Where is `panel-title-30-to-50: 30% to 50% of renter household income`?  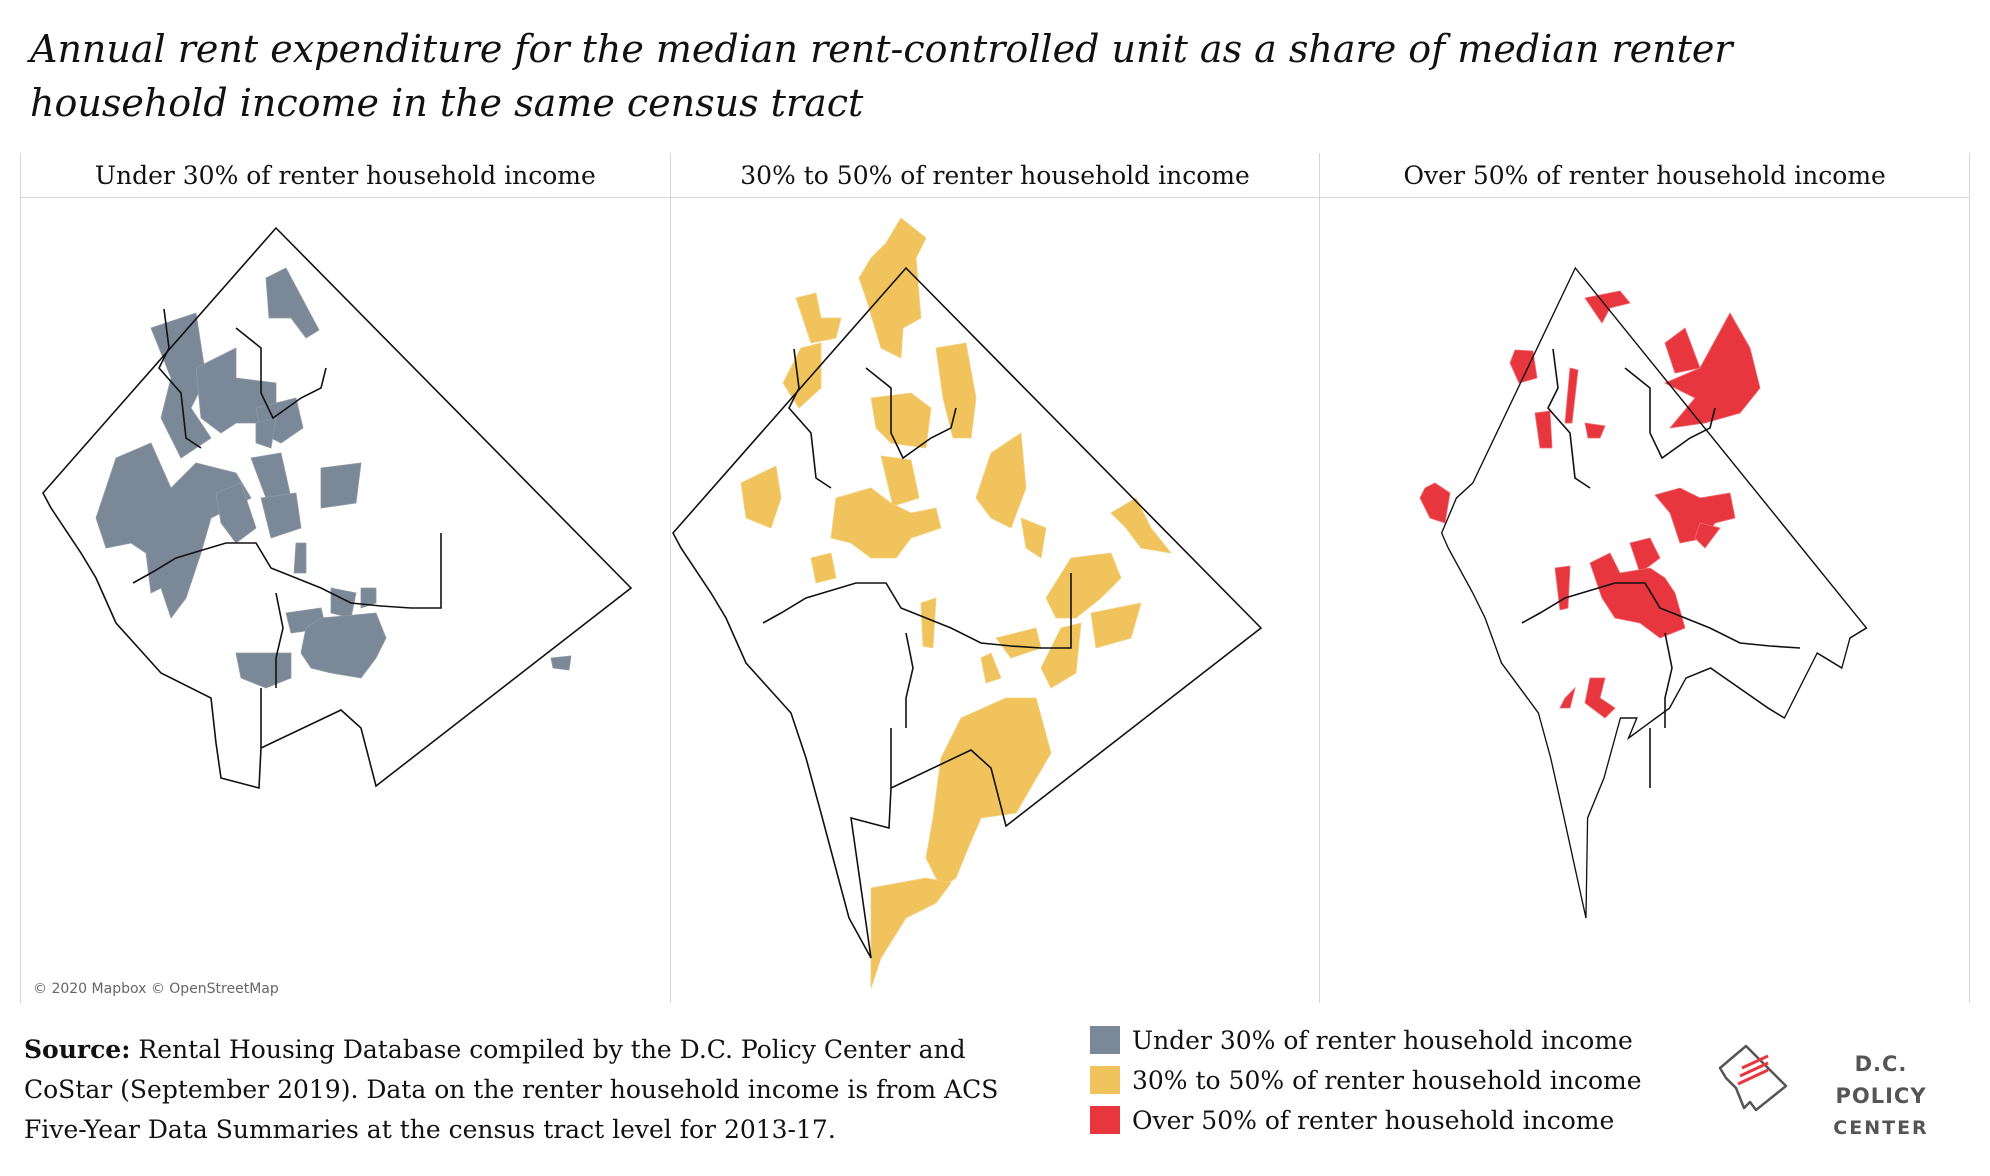
panel-title-30-to-50: 30% to 50% of renter household income is located at coordinates (995, 175).